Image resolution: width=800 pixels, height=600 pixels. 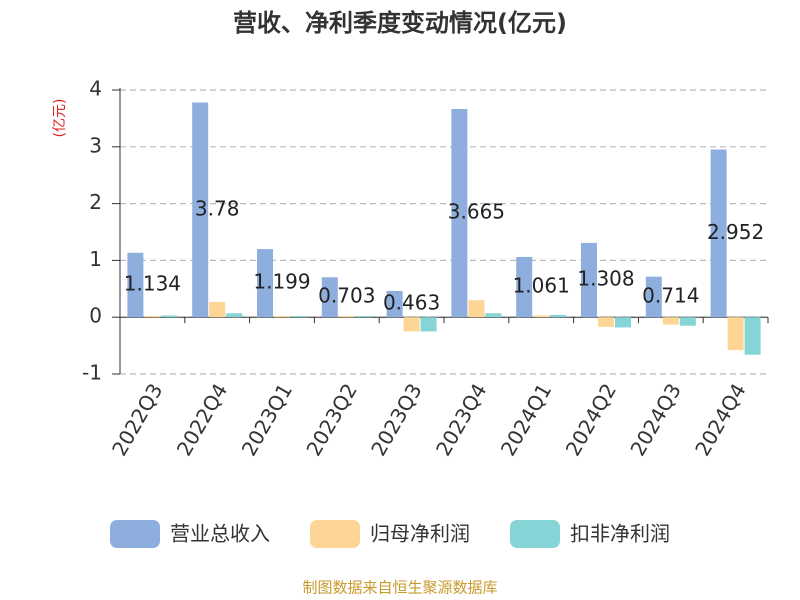 I want to click on value-label: 2.952, so click(x=735, y=232).